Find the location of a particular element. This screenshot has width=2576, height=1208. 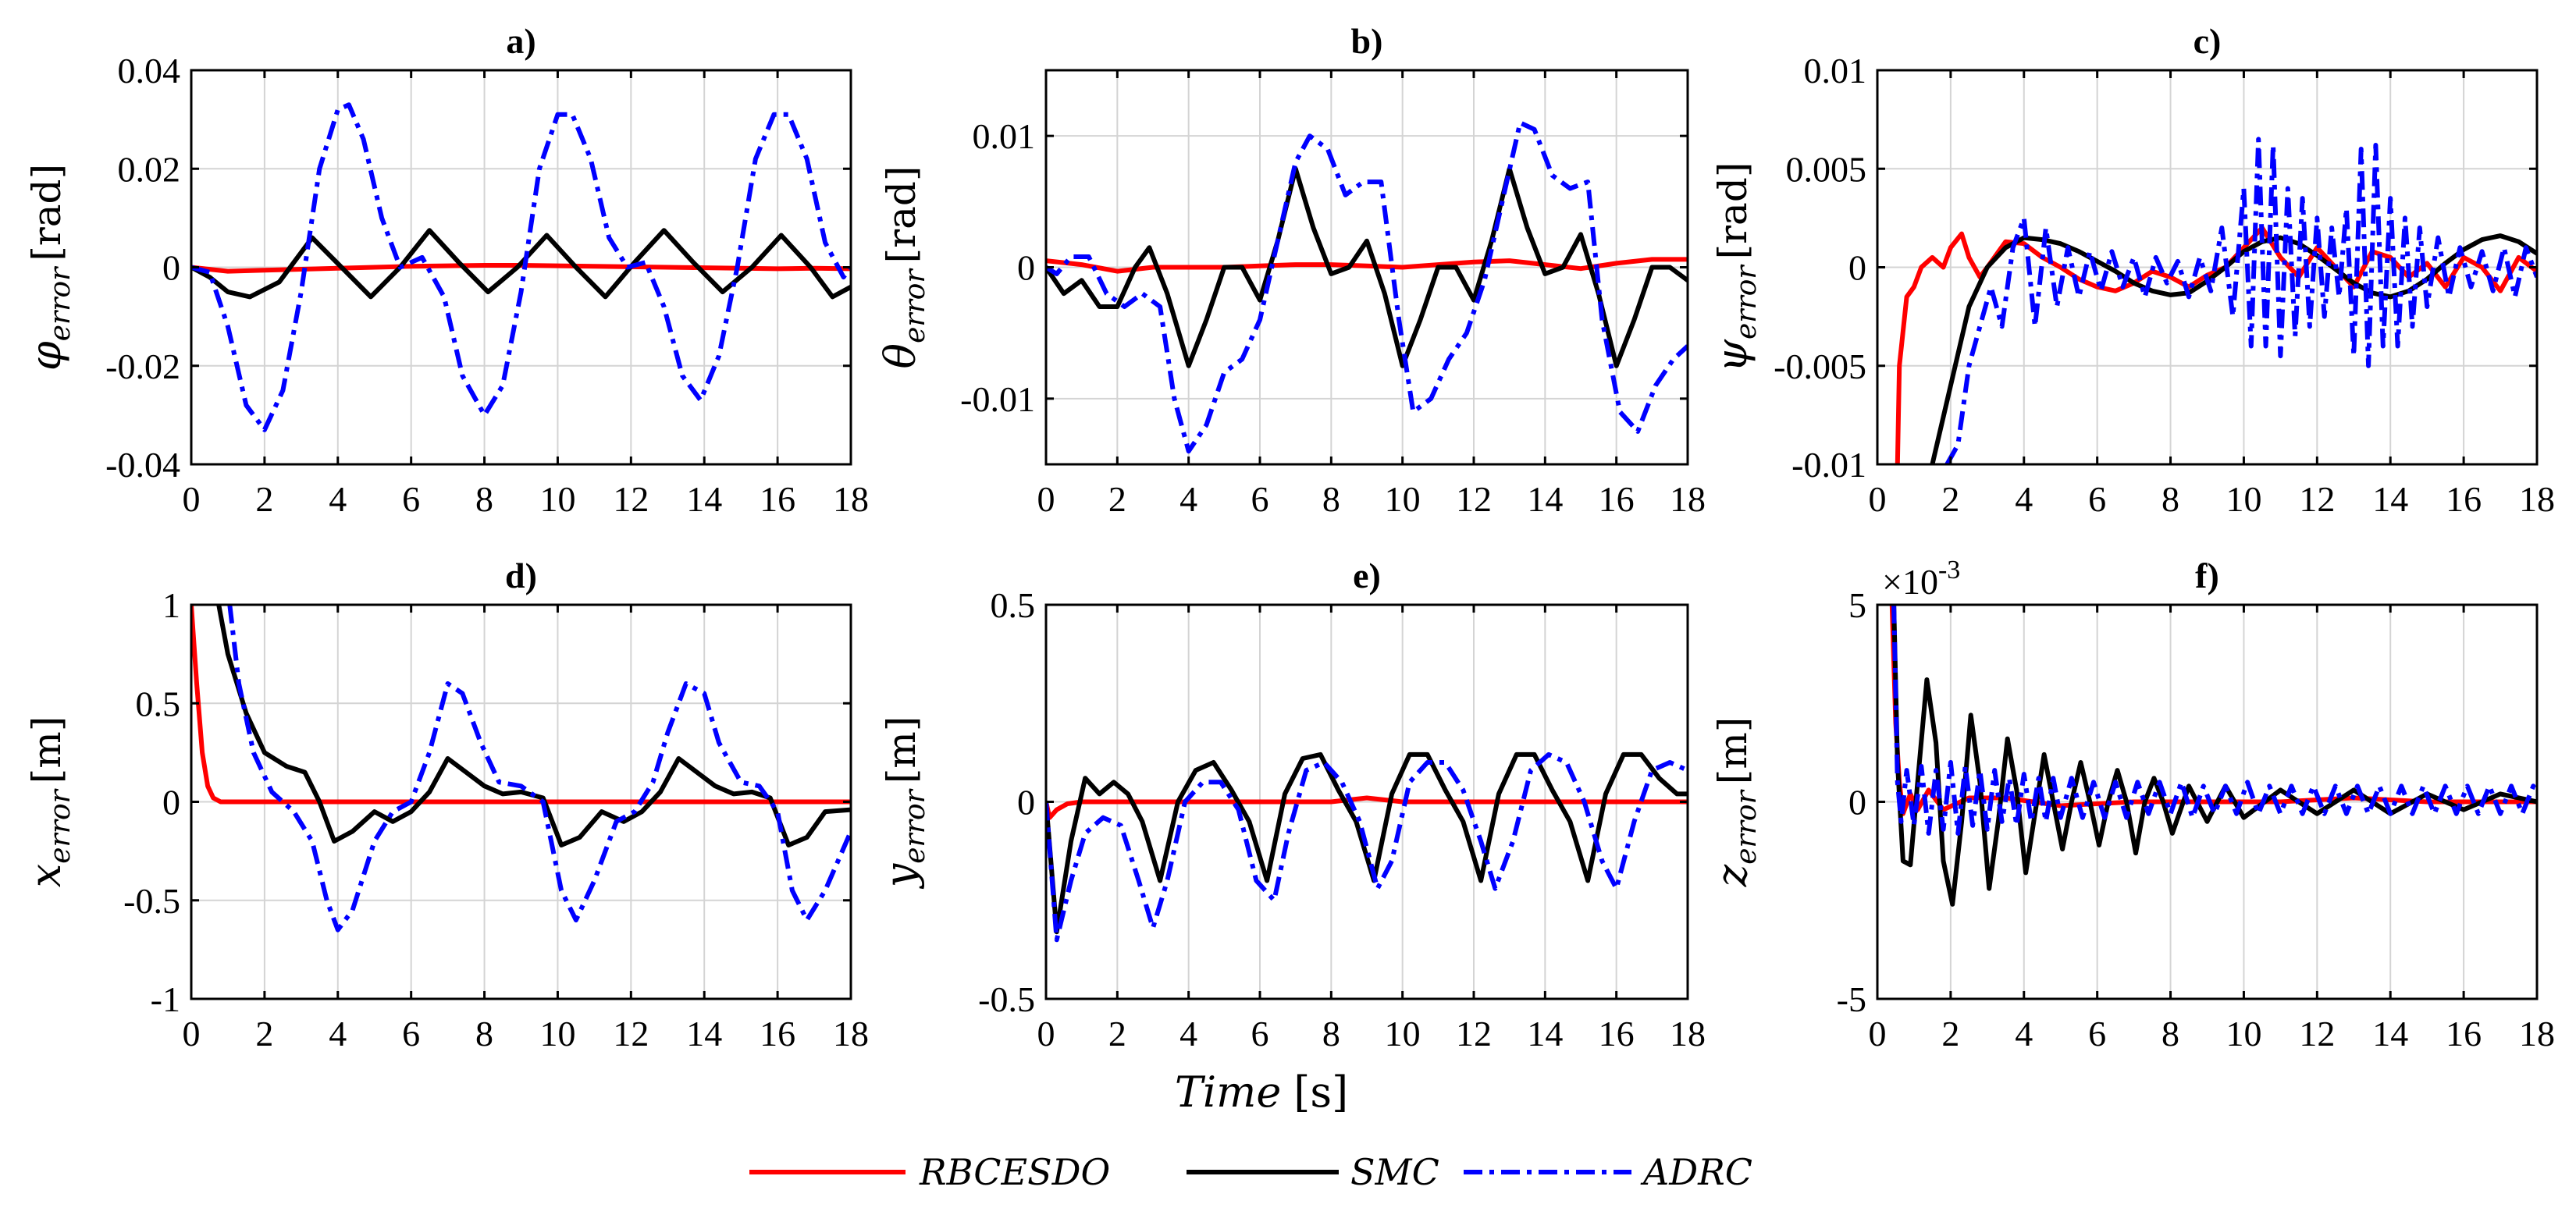

y-tick-label: -0.005 is located at coordinates (1820, 366).